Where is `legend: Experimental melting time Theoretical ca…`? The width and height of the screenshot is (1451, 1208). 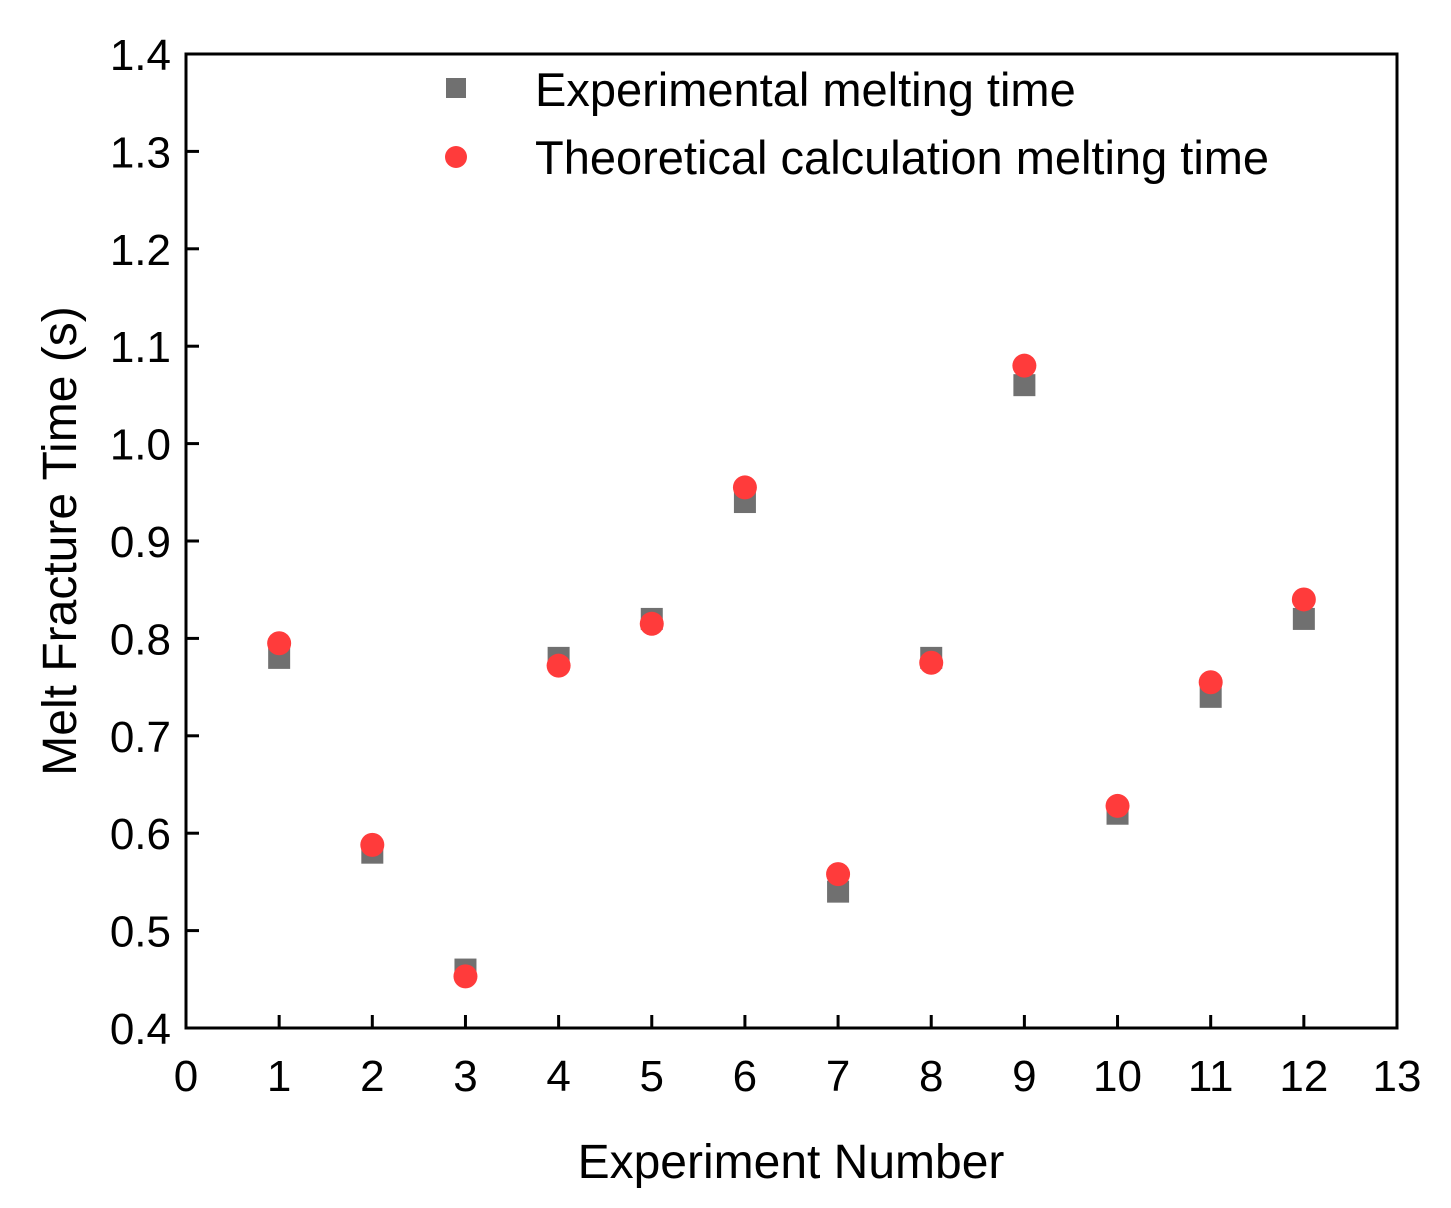 legend: Experimental melting time Theoretical ca… is located at coordinates (857, 123).